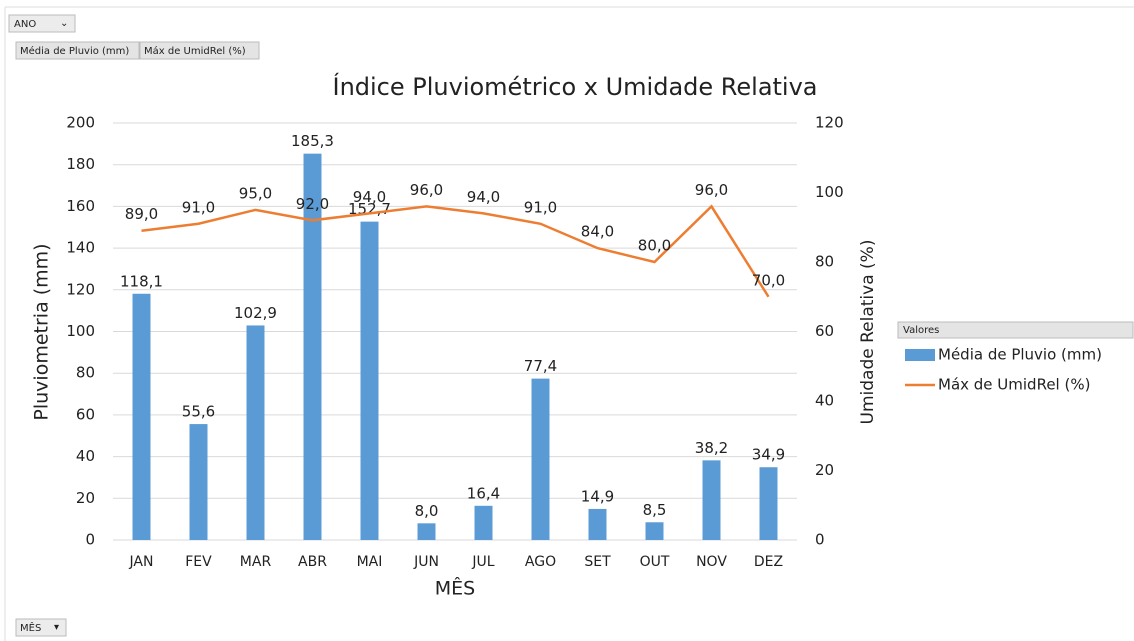  Describe the element at coordinates (540, 562) in the screenshot. I see `x-tick-label: AGO` at that location.